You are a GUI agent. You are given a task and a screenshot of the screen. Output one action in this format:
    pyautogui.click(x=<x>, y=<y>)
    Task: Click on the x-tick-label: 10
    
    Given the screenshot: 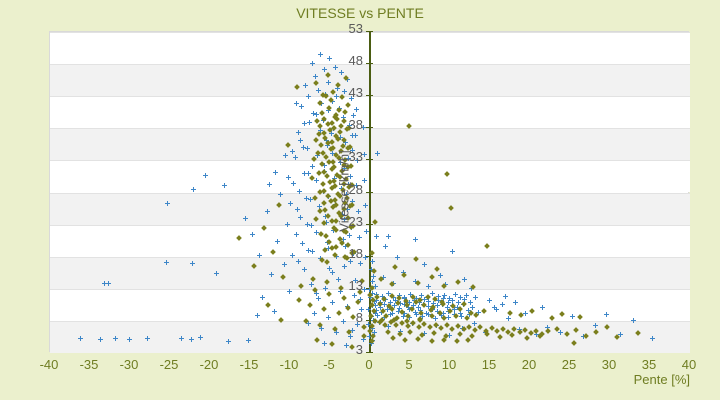 What is the action you would take?
    pyautogui.click(x=449, y=364)
    